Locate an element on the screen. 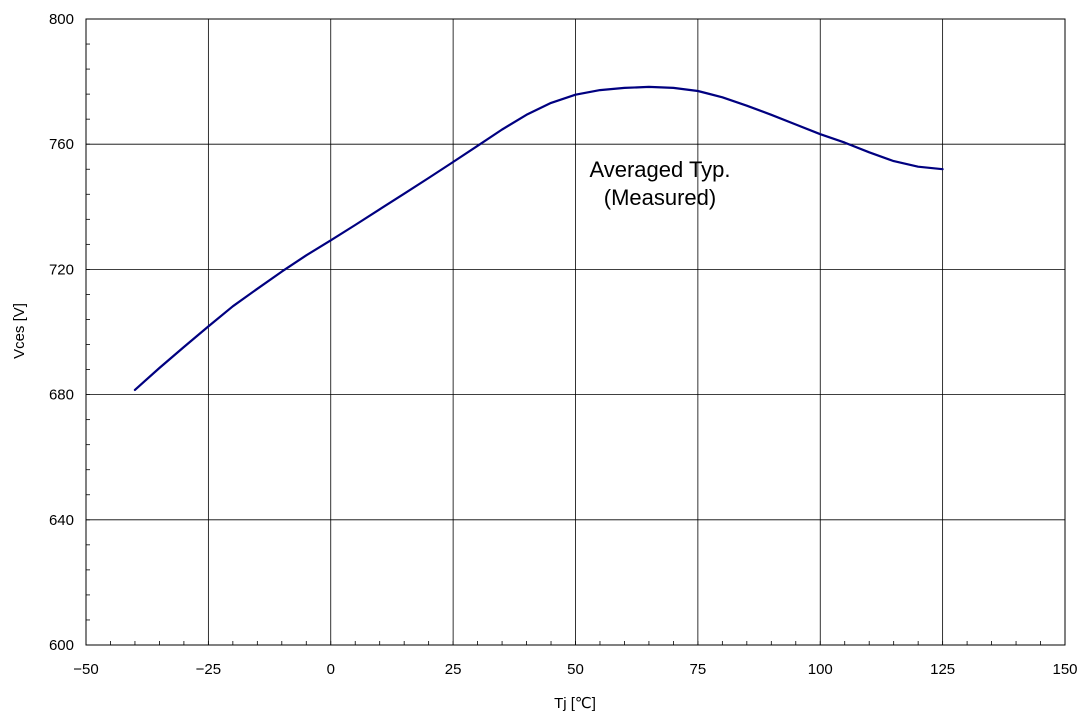  y-tick-label: 720 is located at coordinates (61, 269).